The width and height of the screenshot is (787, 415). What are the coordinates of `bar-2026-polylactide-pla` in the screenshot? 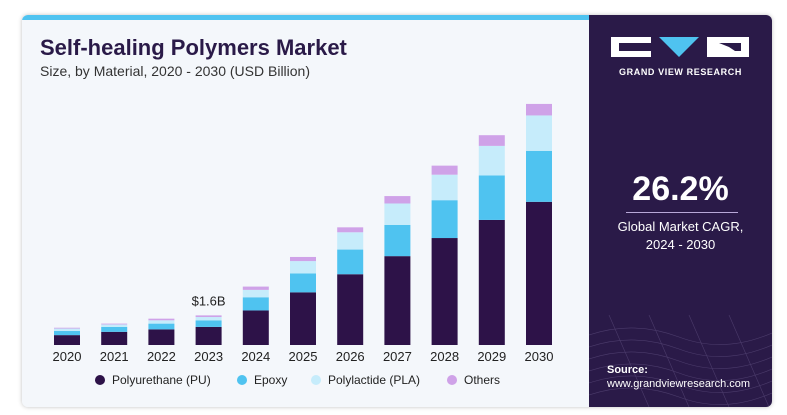 It's located at (350, 241).